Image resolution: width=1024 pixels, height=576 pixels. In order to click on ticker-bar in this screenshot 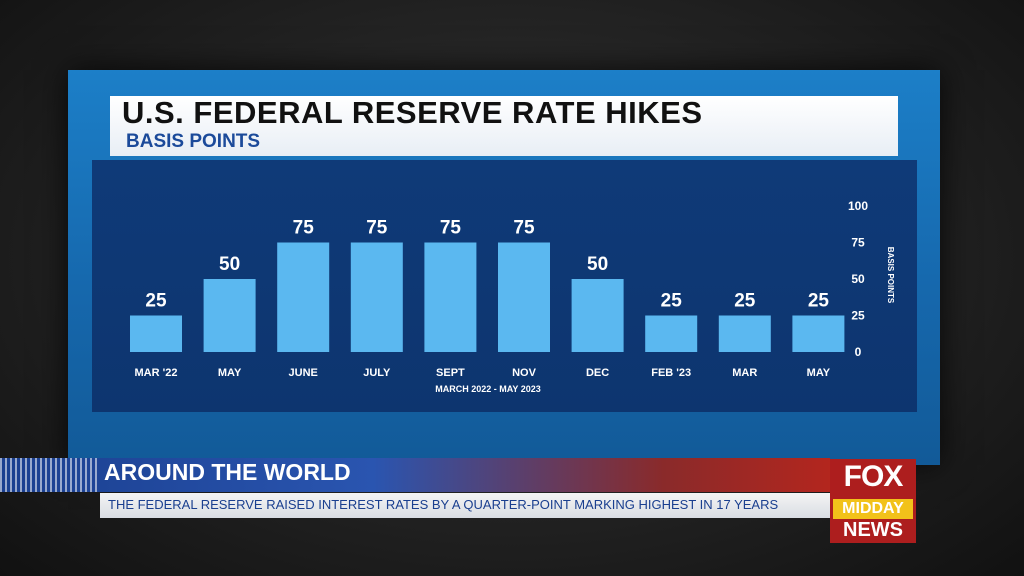, I will do `click(465, 505)`.